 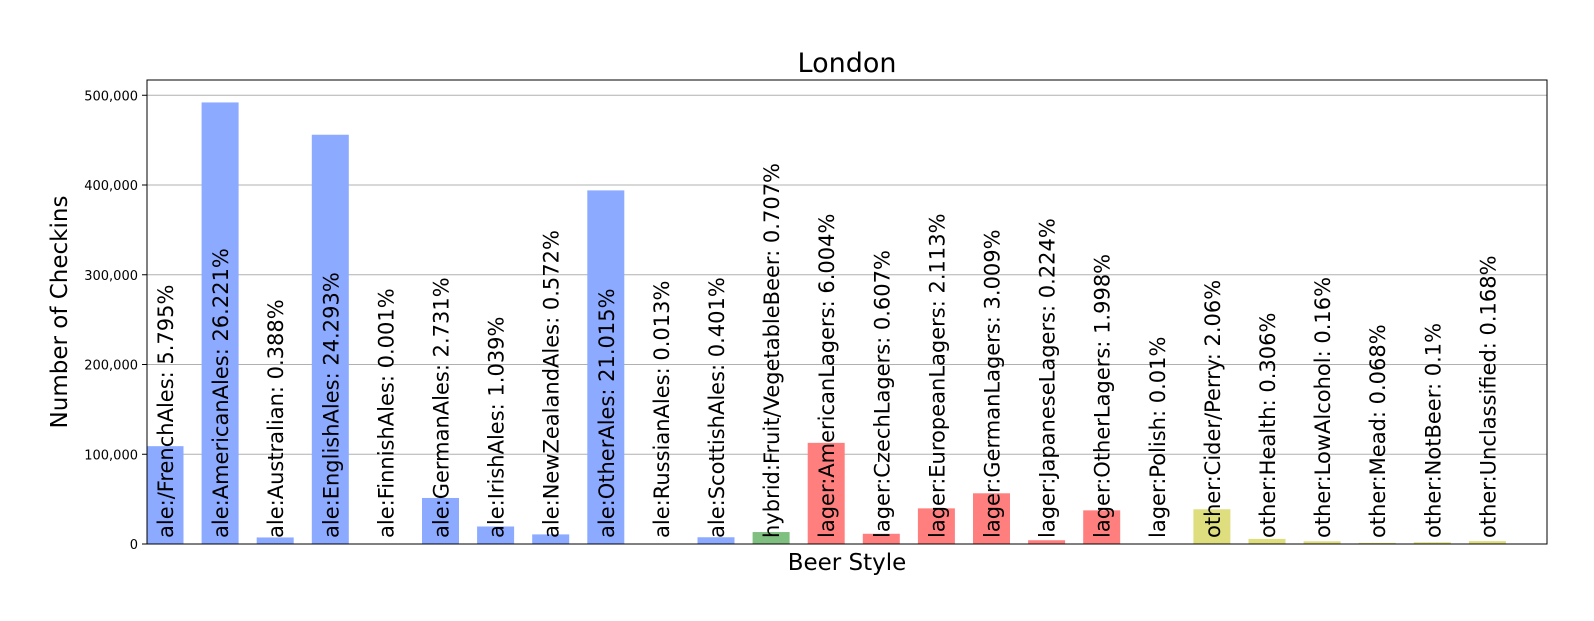 I want to click on bar-label: other:Cider/Perry: 2.06%, so click(x=1213, y=409).